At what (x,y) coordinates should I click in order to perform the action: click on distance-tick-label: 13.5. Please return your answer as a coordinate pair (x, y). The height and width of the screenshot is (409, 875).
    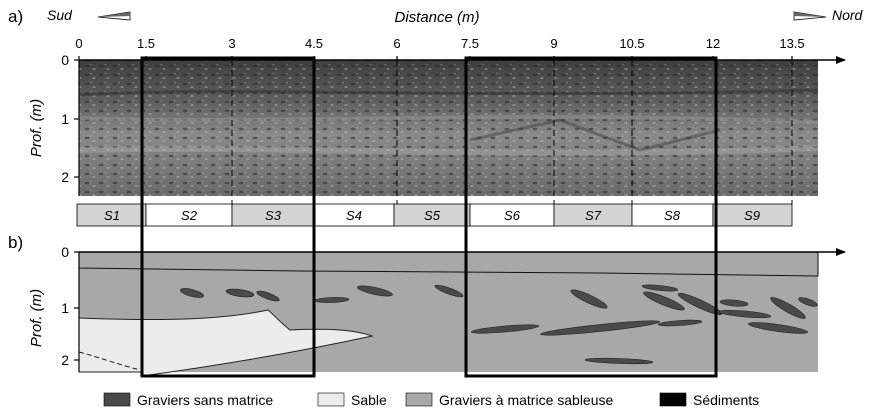
    Looking at the image, I should click on (791, 43).